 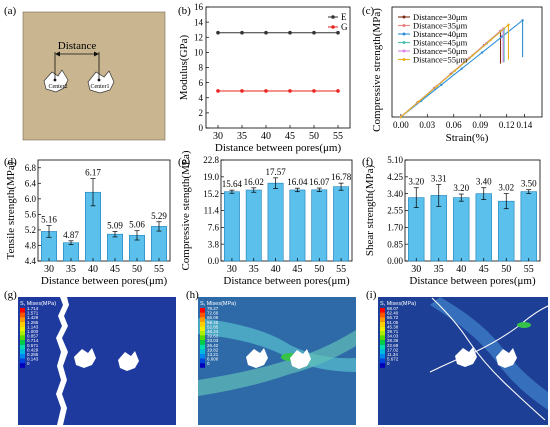 What do you see at coordinates (33, 340) in the screenshot?
I see `legend-value: 0.714` at bounding box center [33, 340].